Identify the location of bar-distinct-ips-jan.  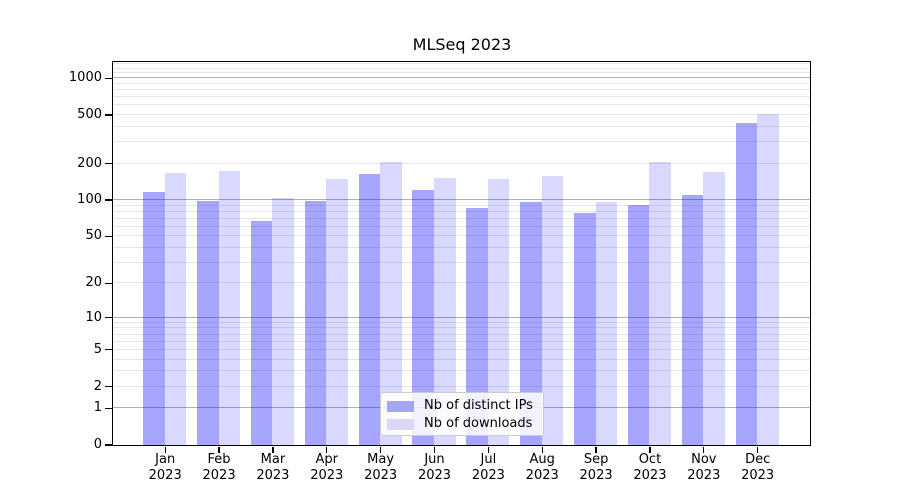
(154, 318).